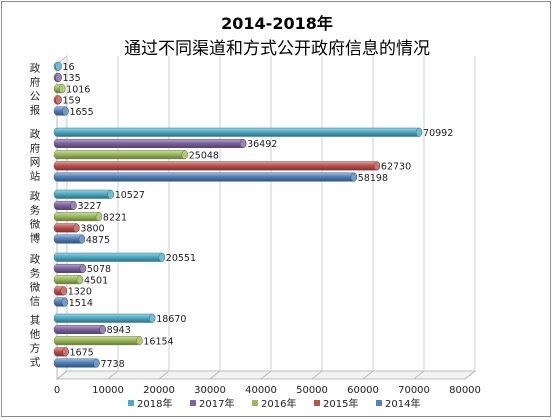  What do you see at coordinates (210, 390) in the screenshot?
I see `x-tick-label: 30000` at bounding box center [210, 390].